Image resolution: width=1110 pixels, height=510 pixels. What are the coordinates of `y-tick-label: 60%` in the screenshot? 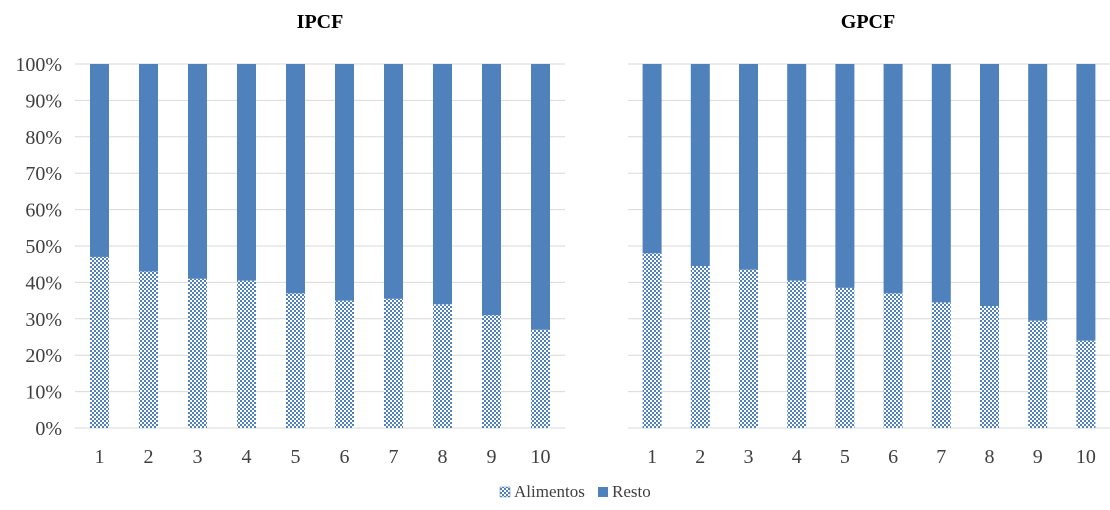 It's located at (43, 211).